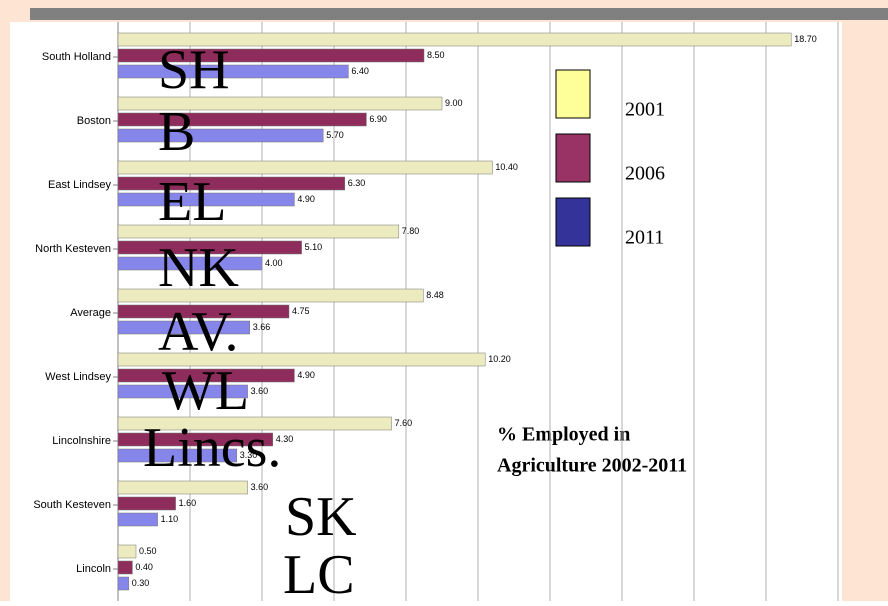 The width and height of the screenshot is (888, 606). Describe the element at coordinates (141, 583) in the screenshot. I see `value-label: 0.30` at that location.